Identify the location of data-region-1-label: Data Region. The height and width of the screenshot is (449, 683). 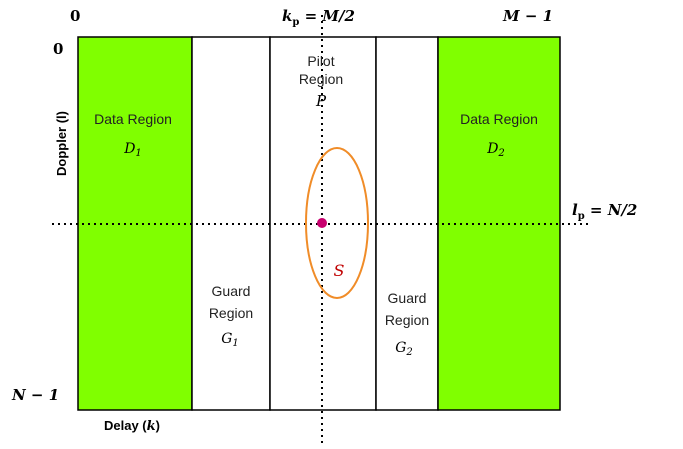
(133, 119).